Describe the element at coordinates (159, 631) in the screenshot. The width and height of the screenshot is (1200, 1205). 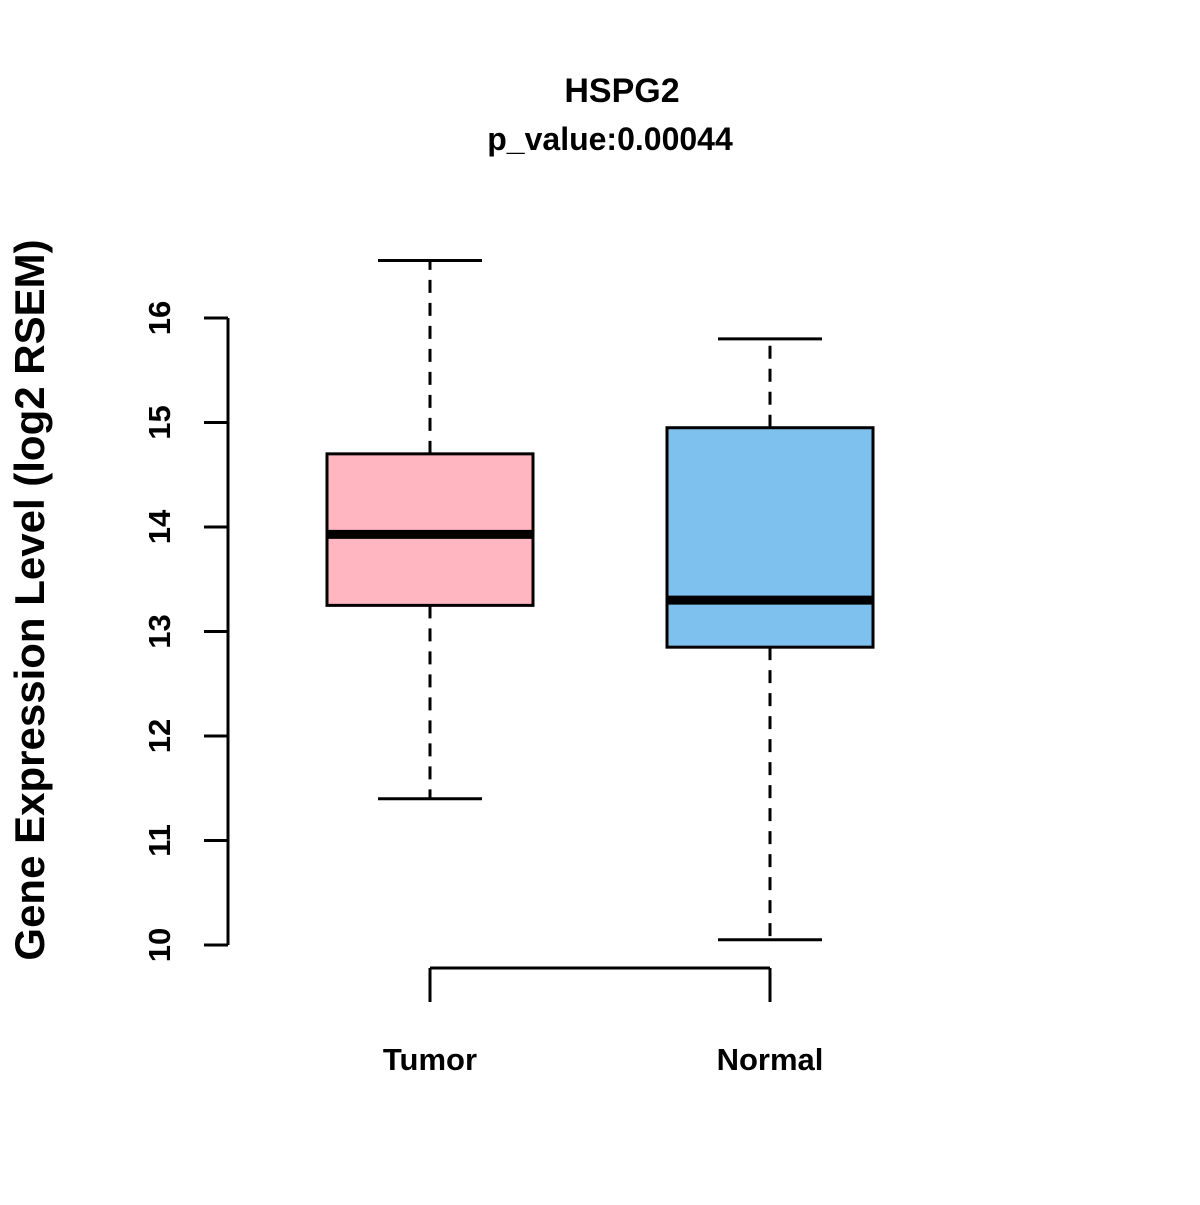
I see `y-tick-label: 13` at that location.